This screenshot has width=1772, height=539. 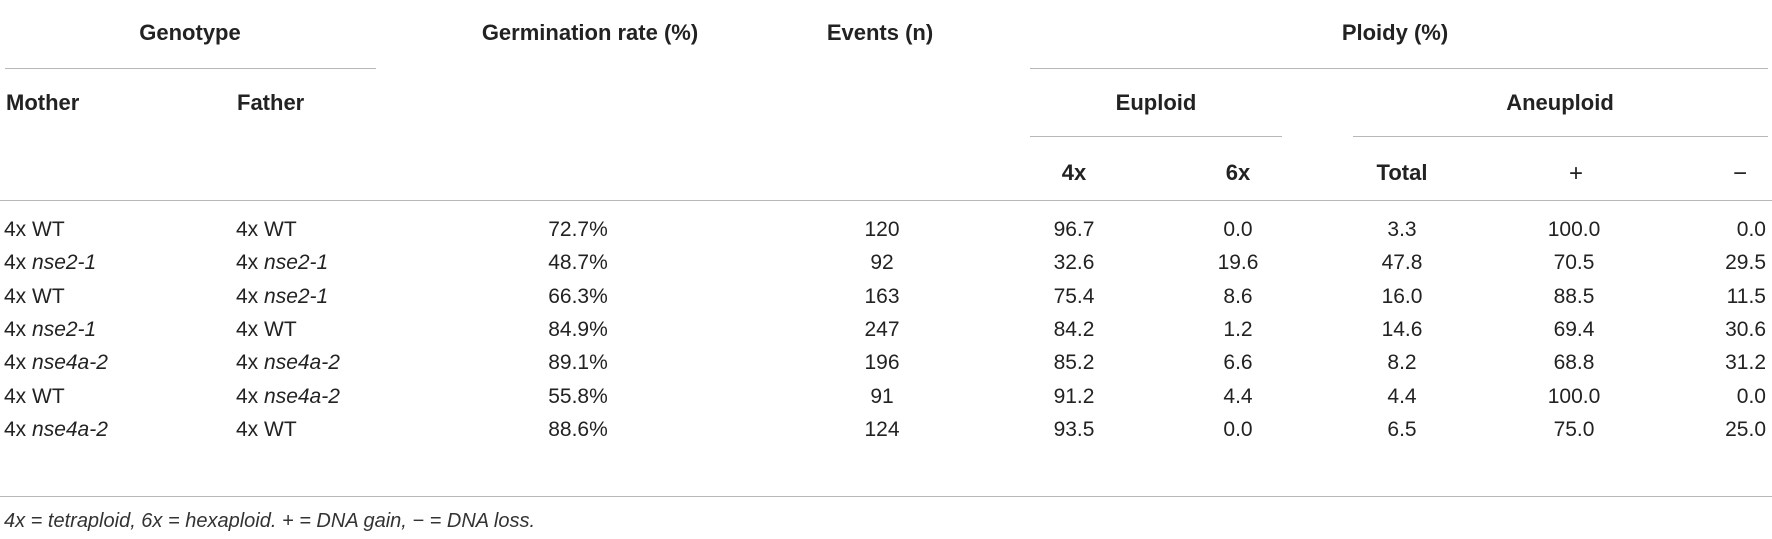 What do you see at coordinates (578, 263) in the screenshot?
I see `cell-germination-rate: 48.7%` at bounding box center [578, 263].